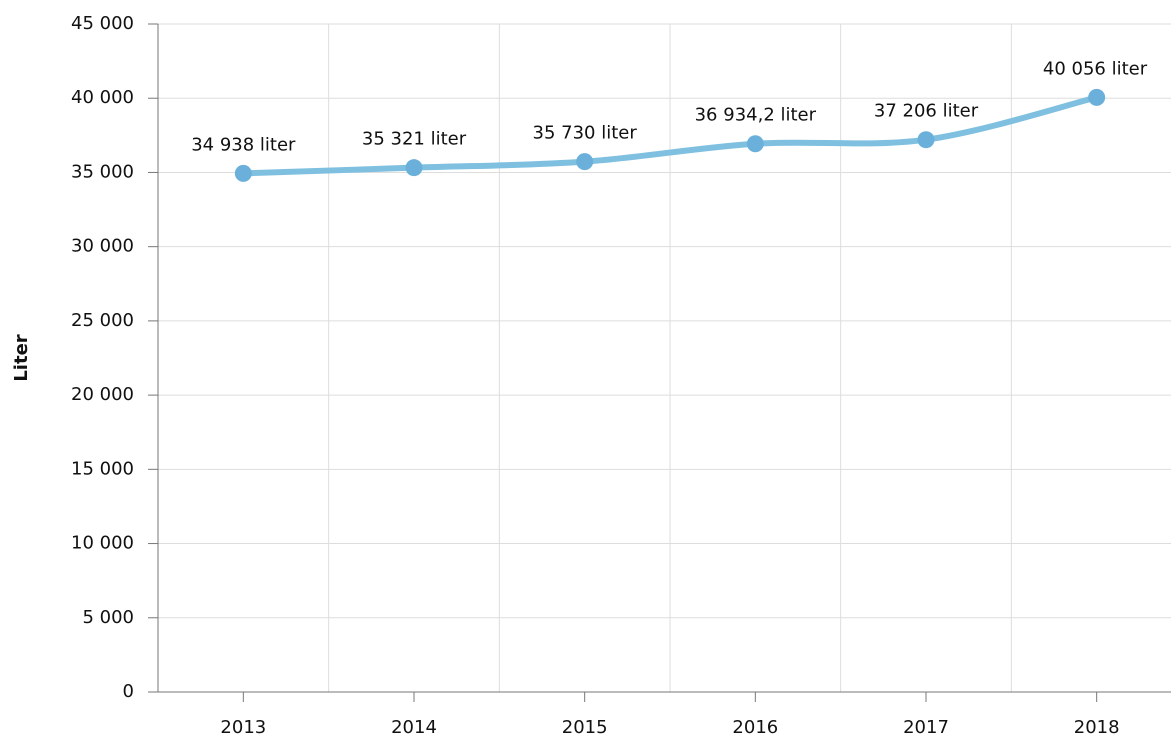  I want to click on x-tick-label: 2014, so click(414, 727).